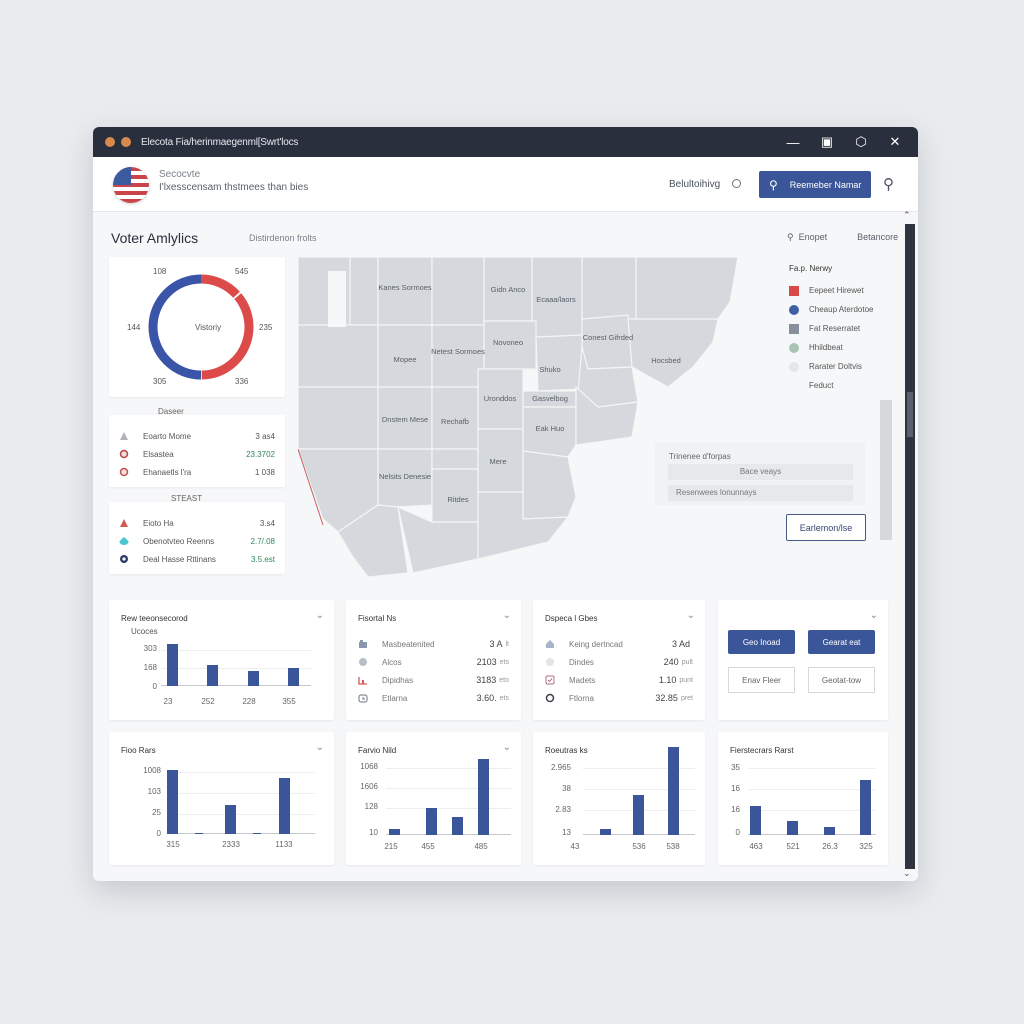 The width and height of the screenshot is (1024, 1024). What do you see at coordinates (571, 618) in the screenshot?
I see `panel-title: Dspeca l Gbes` at bounding box center [571, 618].